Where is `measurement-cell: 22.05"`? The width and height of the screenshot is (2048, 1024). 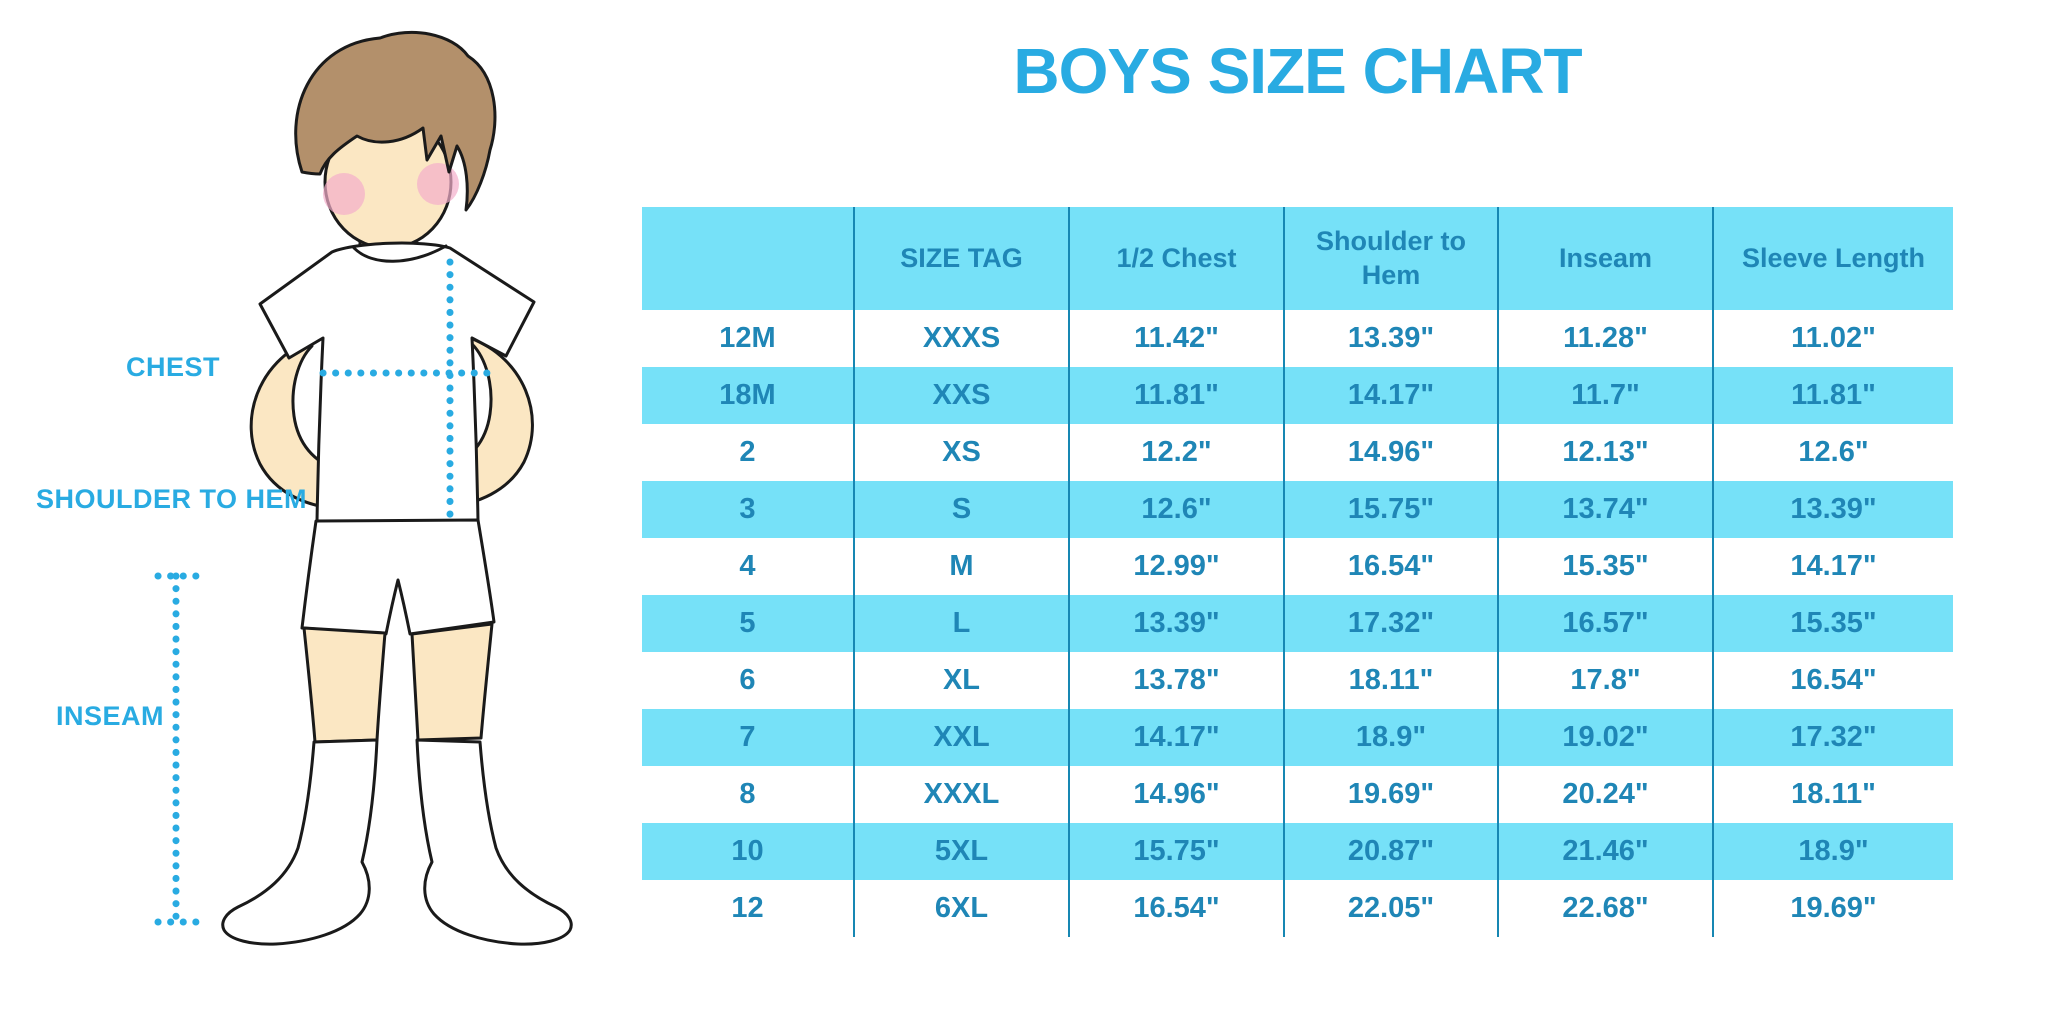
measurement-cell: 22.05" is located at coordinates (1390, 908).